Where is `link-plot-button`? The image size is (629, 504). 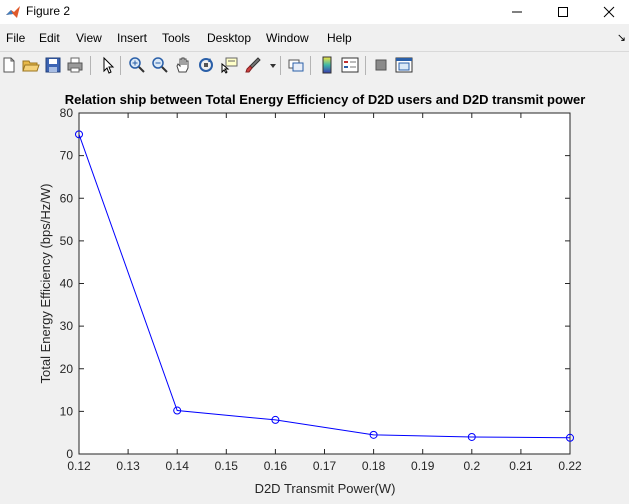 link-plot-button is located at coordinates (296, 65).